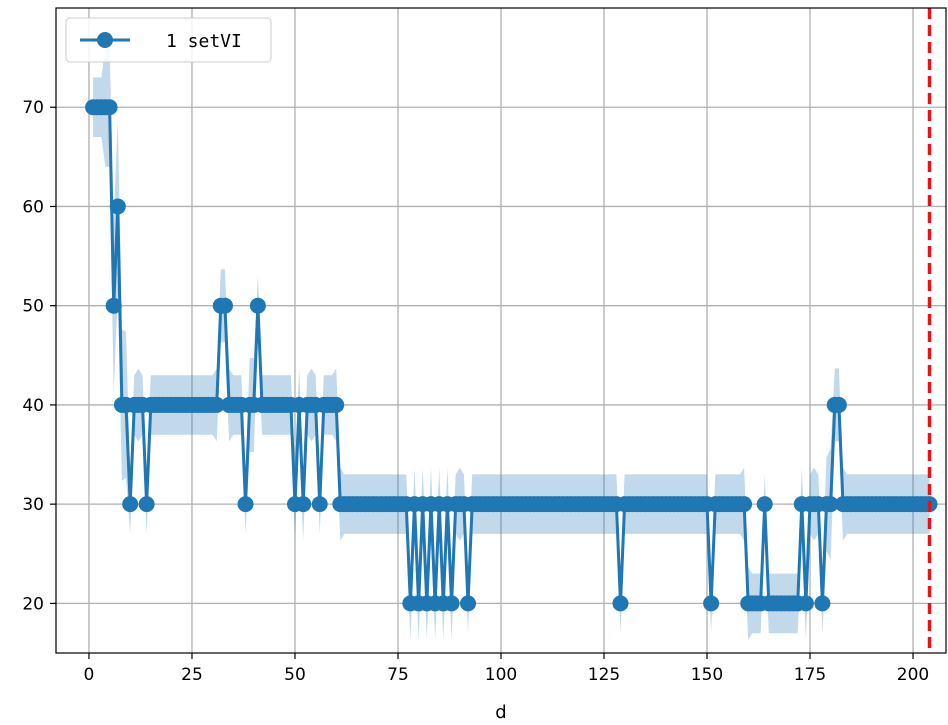 The height and width of the screenshot is (725, 948). I want to click on legend-box, so click(168, 40).